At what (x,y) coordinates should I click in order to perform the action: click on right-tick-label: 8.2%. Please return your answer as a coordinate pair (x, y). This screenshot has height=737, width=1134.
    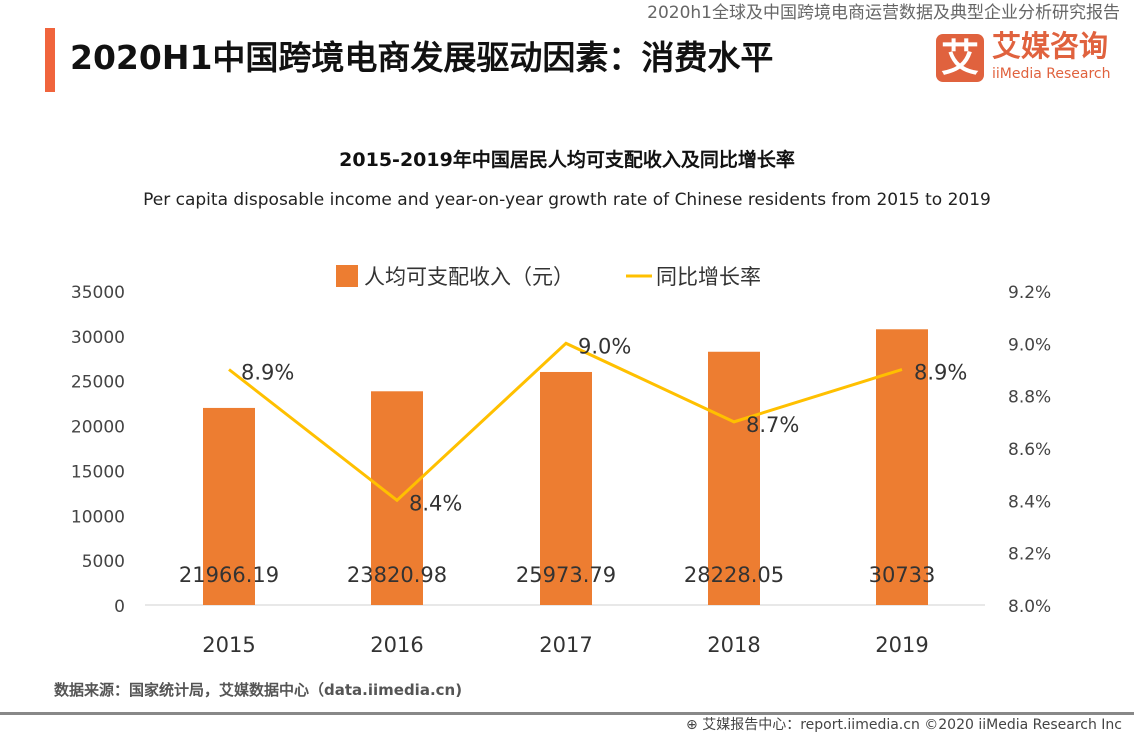
    Looking at the image, I should click on (1029, 555).